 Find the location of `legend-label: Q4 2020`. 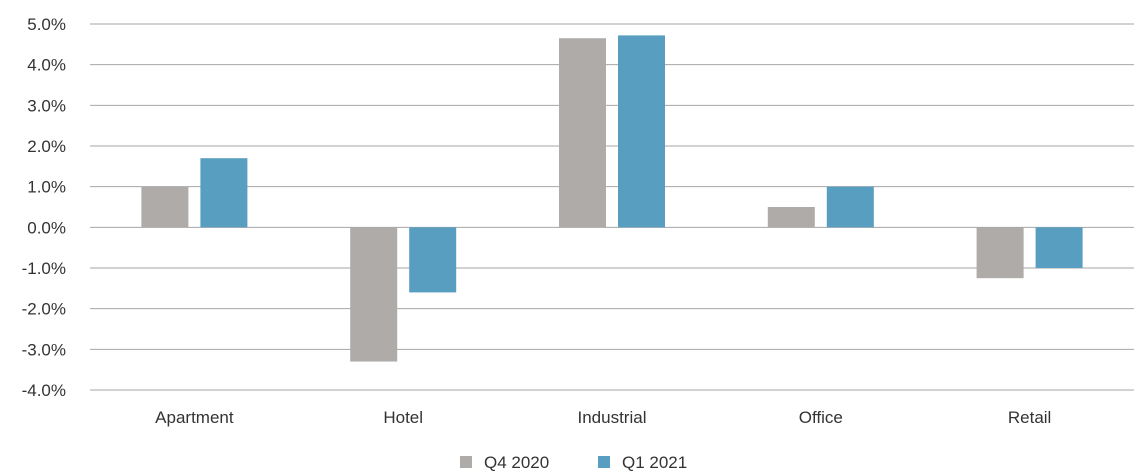

legend-label: Q4 2020 is located at coordinates (516, 462).